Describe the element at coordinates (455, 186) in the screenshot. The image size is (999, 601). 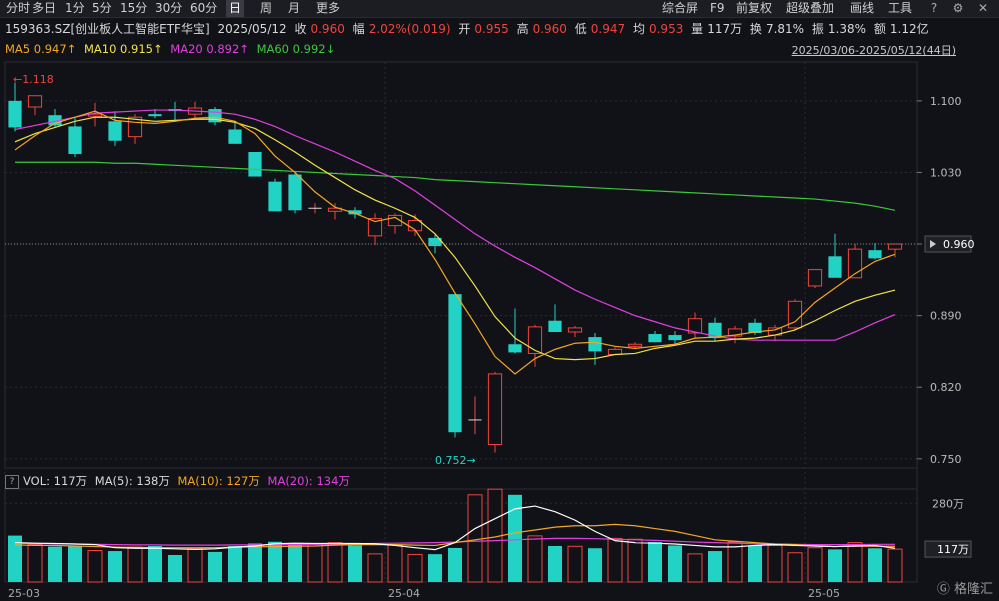
I see `ma60-line` at that location.